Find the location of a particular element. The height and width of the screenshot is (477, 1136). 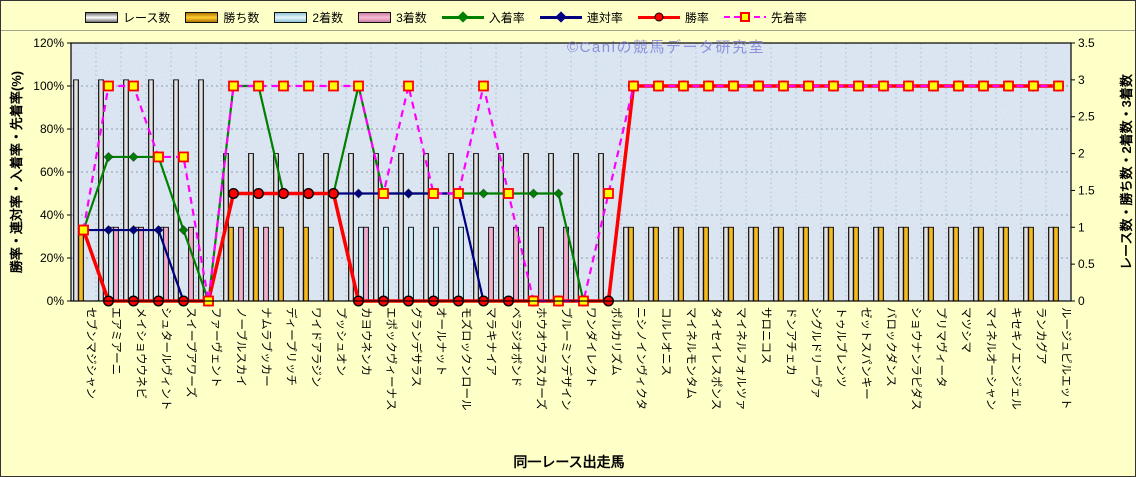

legend-item-連対率: 連対率 is located at coordinates (581, 17).